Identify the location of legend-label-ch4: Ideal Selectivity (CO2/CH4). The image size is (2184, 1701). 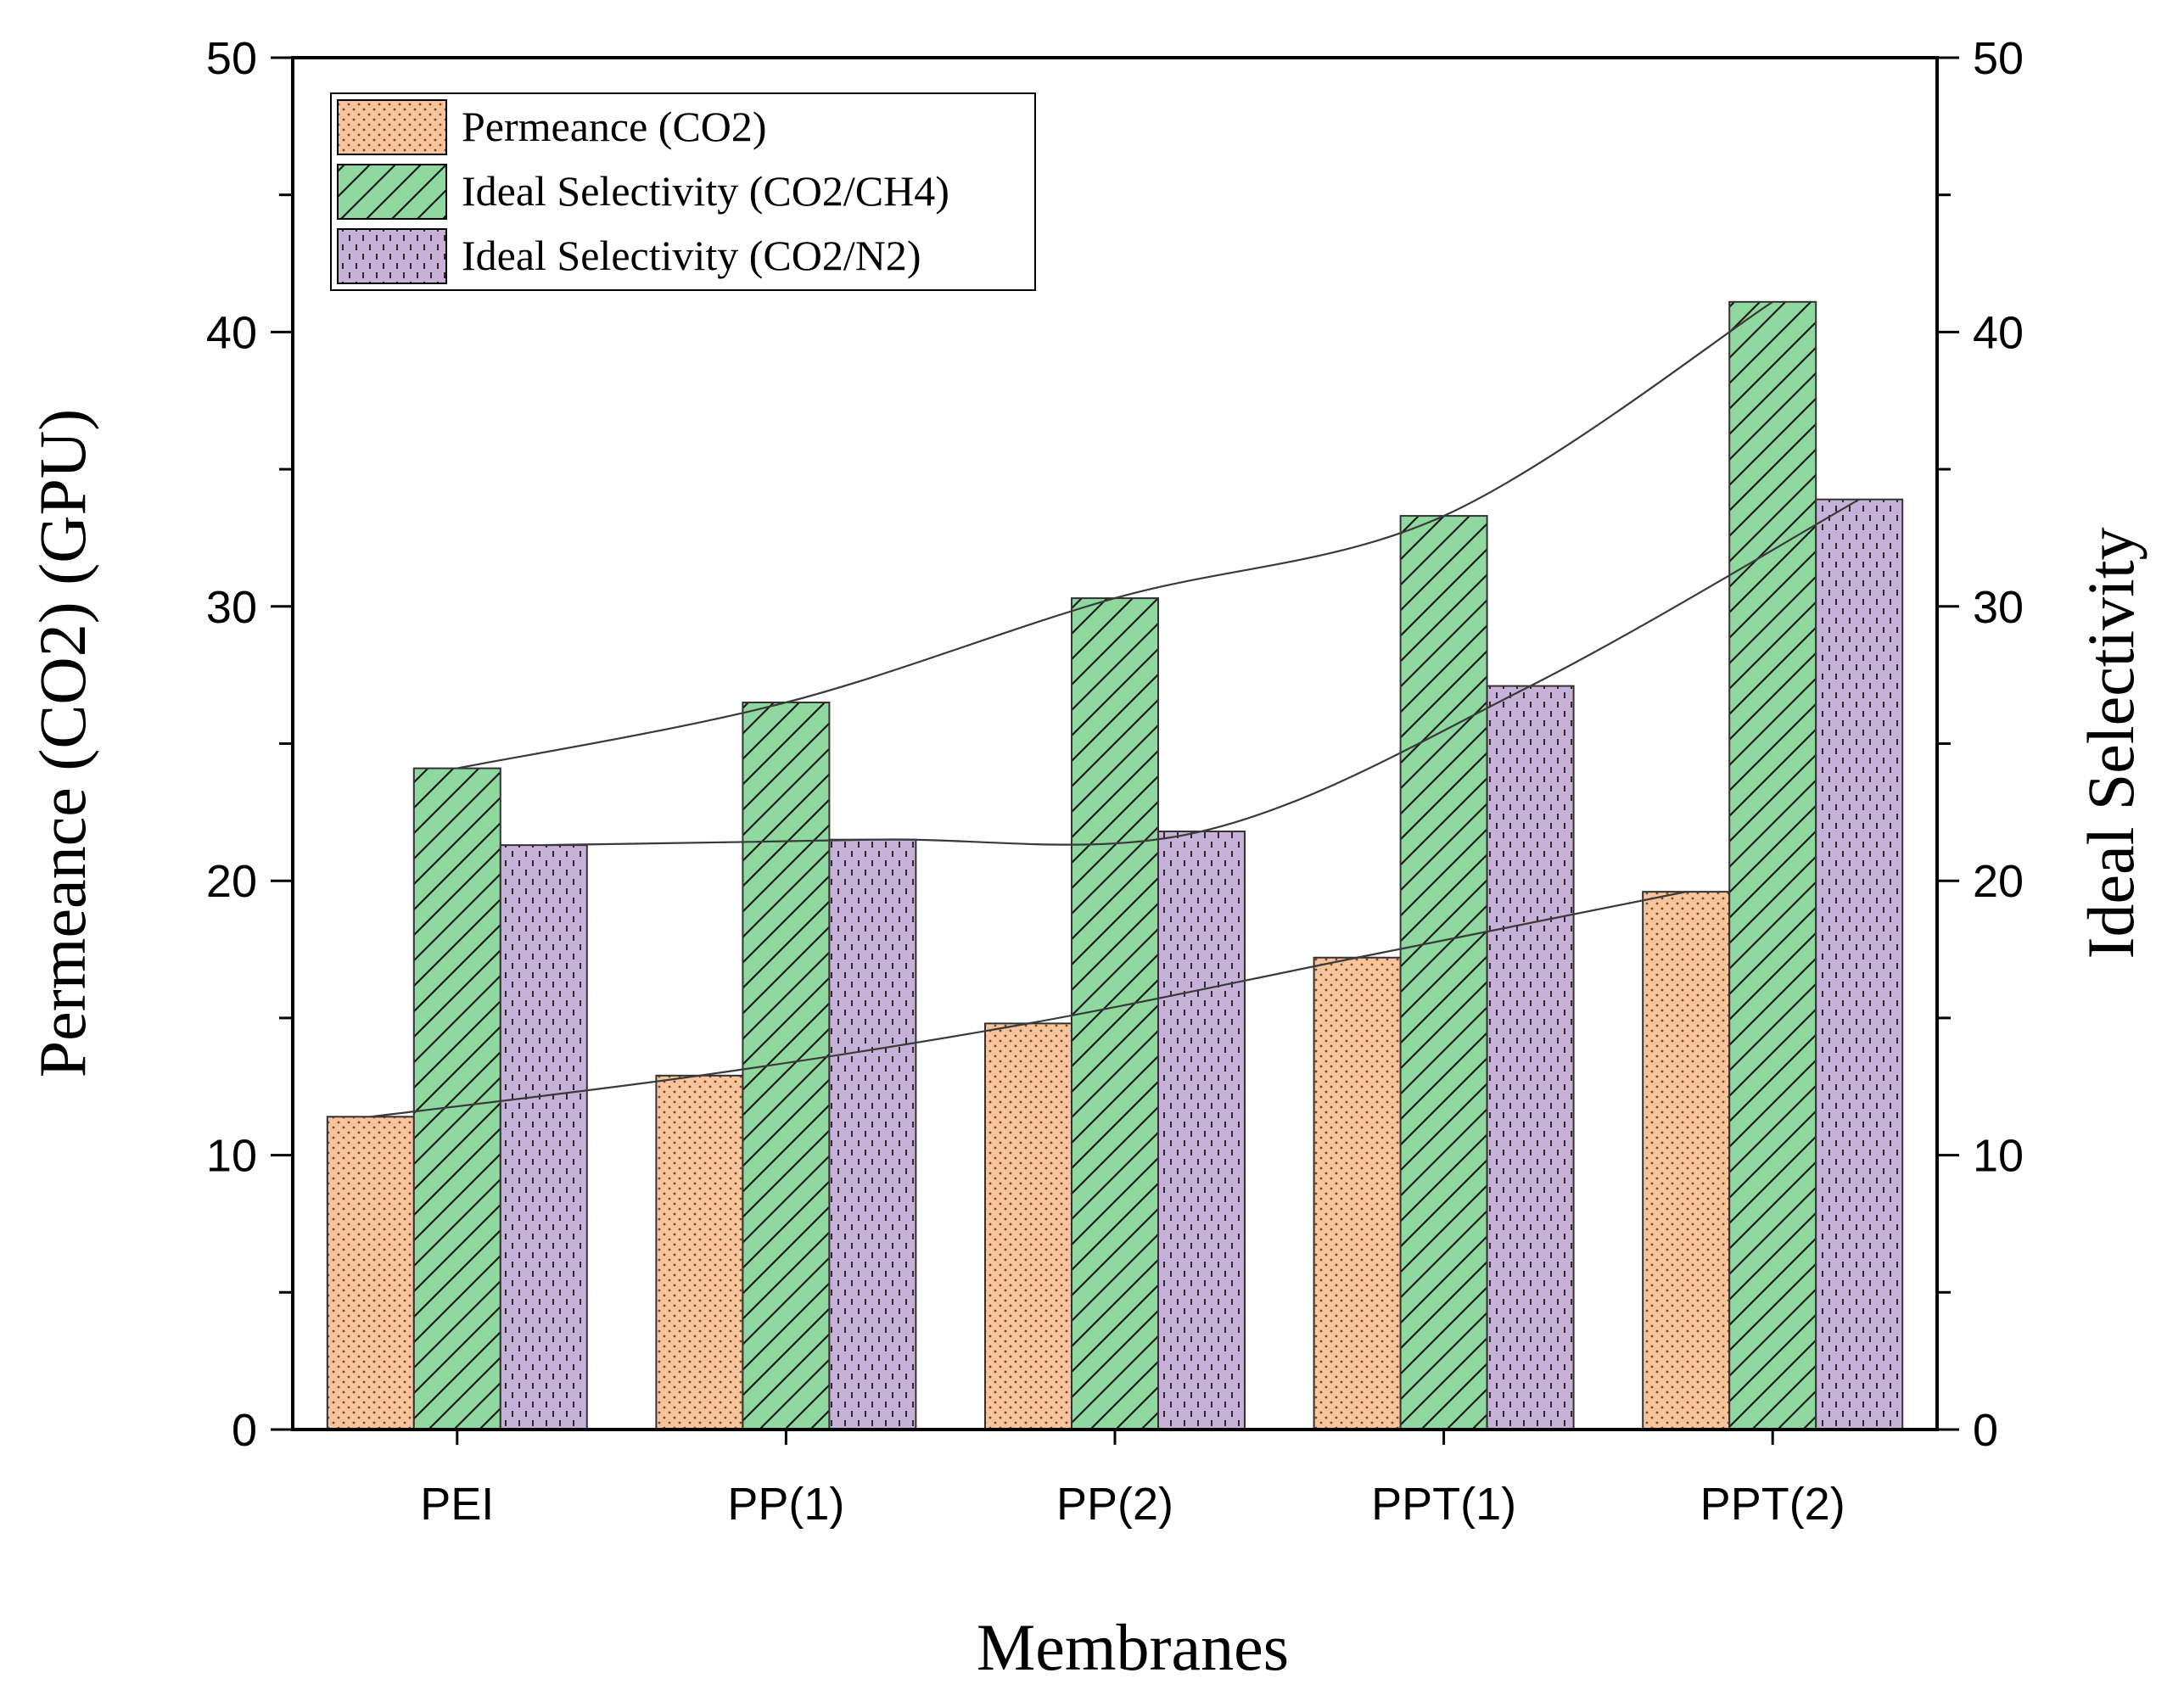
(705, 191).